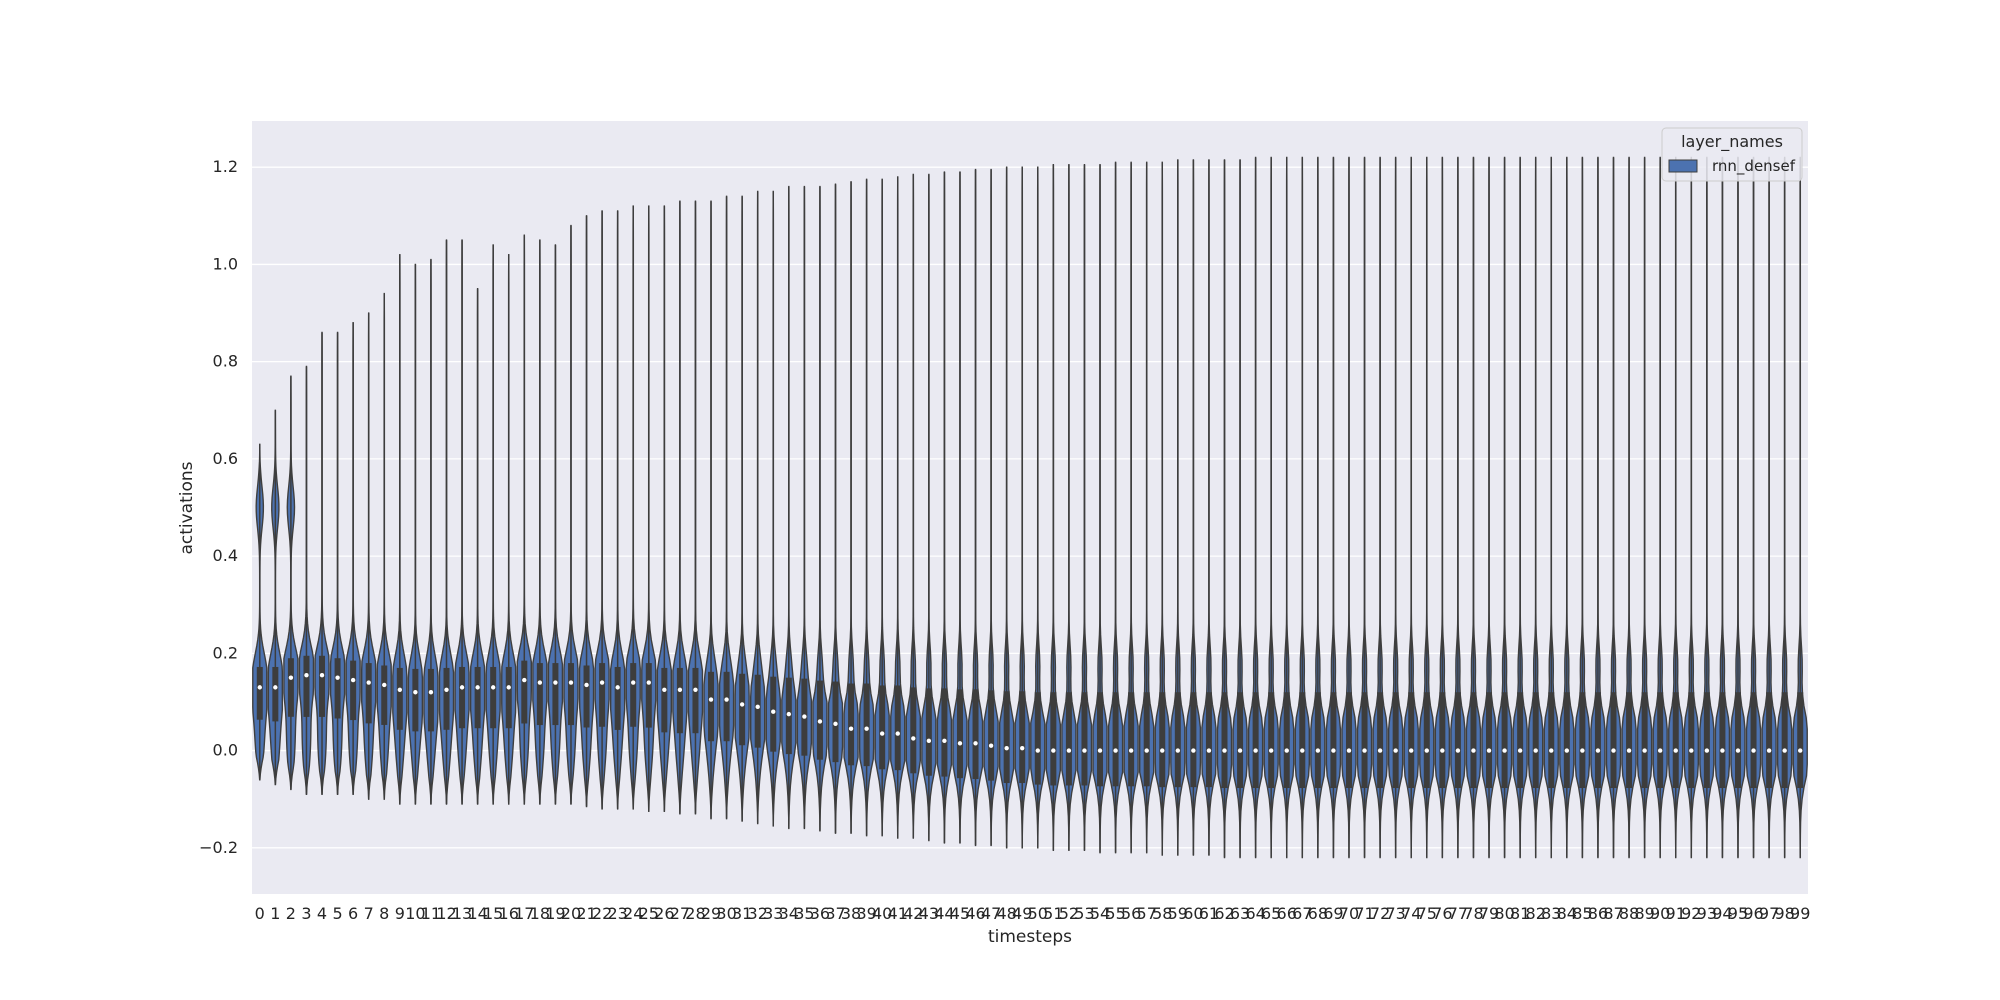  Describe the element at coordinates (975, 913) in the screenshot. I see `x-tick-label: 46` at that location.